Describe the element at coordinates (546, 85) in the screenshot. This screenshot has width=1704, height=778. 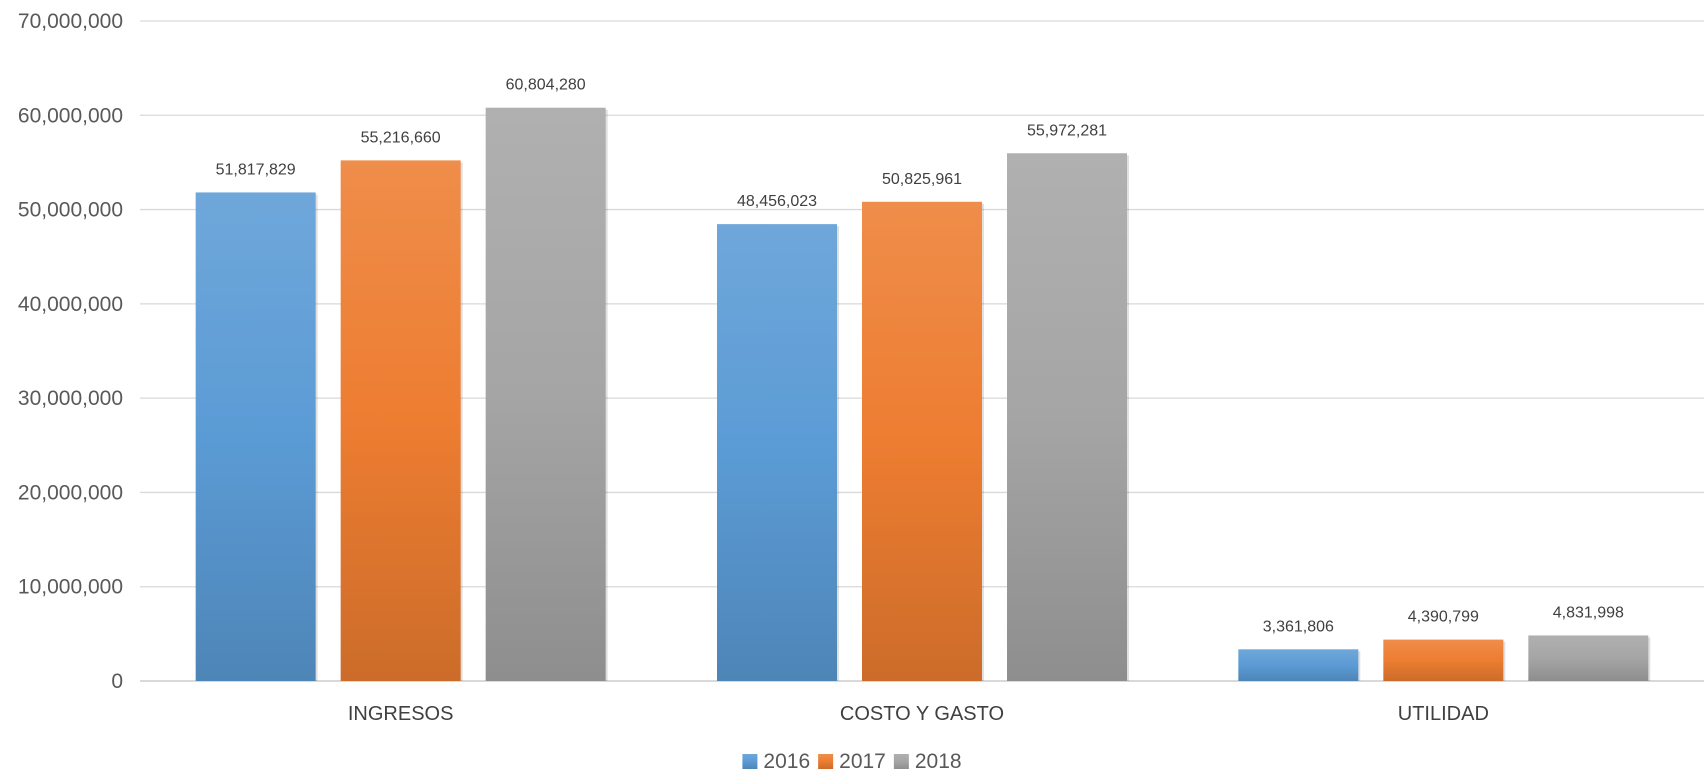
I see `data-label: 60,804,280` at that location.